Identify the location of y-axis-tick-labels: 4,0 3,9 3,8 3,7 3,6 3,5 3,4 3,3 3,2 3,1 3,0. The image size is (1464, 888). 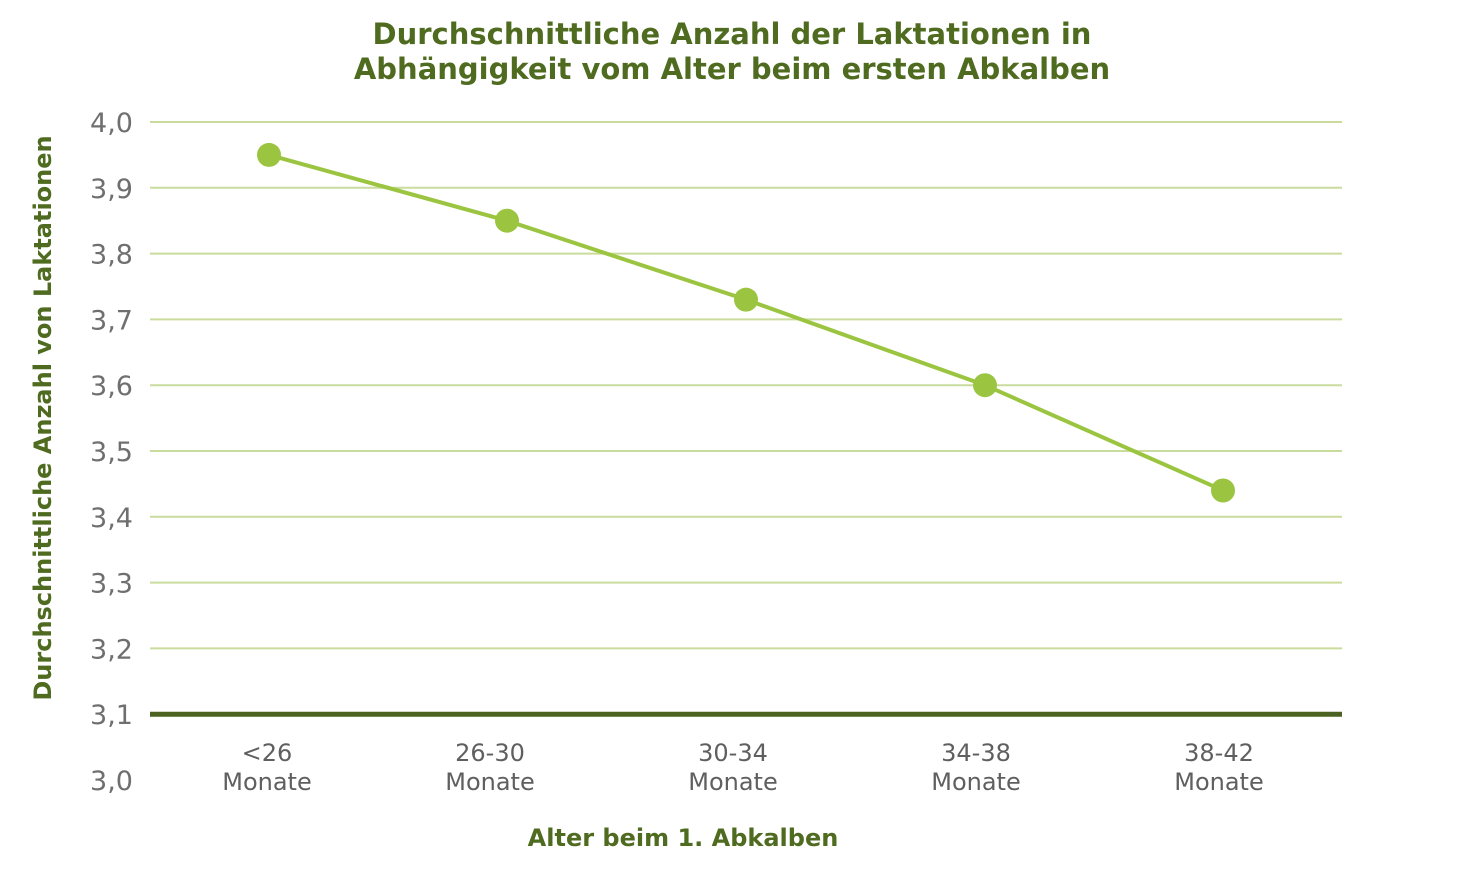
(111, 452).